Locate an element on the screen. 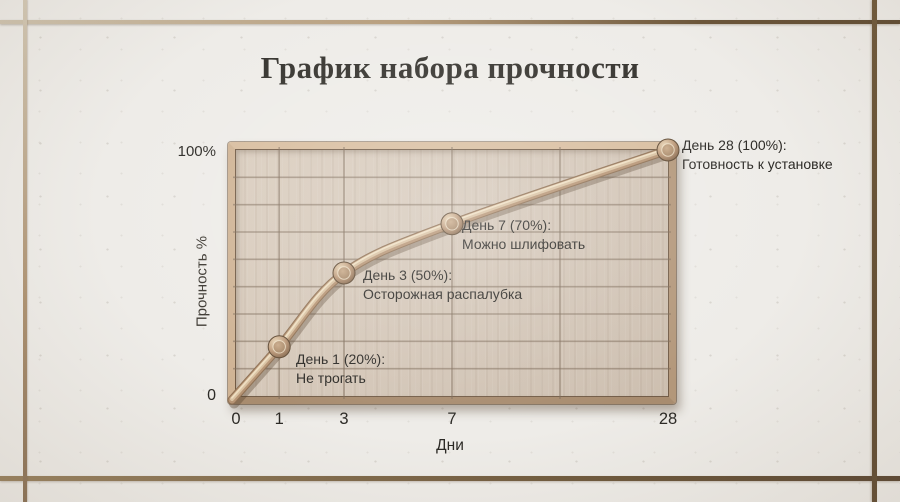 This screenshot has height=502, width=900. x-axis-tick-1: 1 is located at coordinates (279, 419).